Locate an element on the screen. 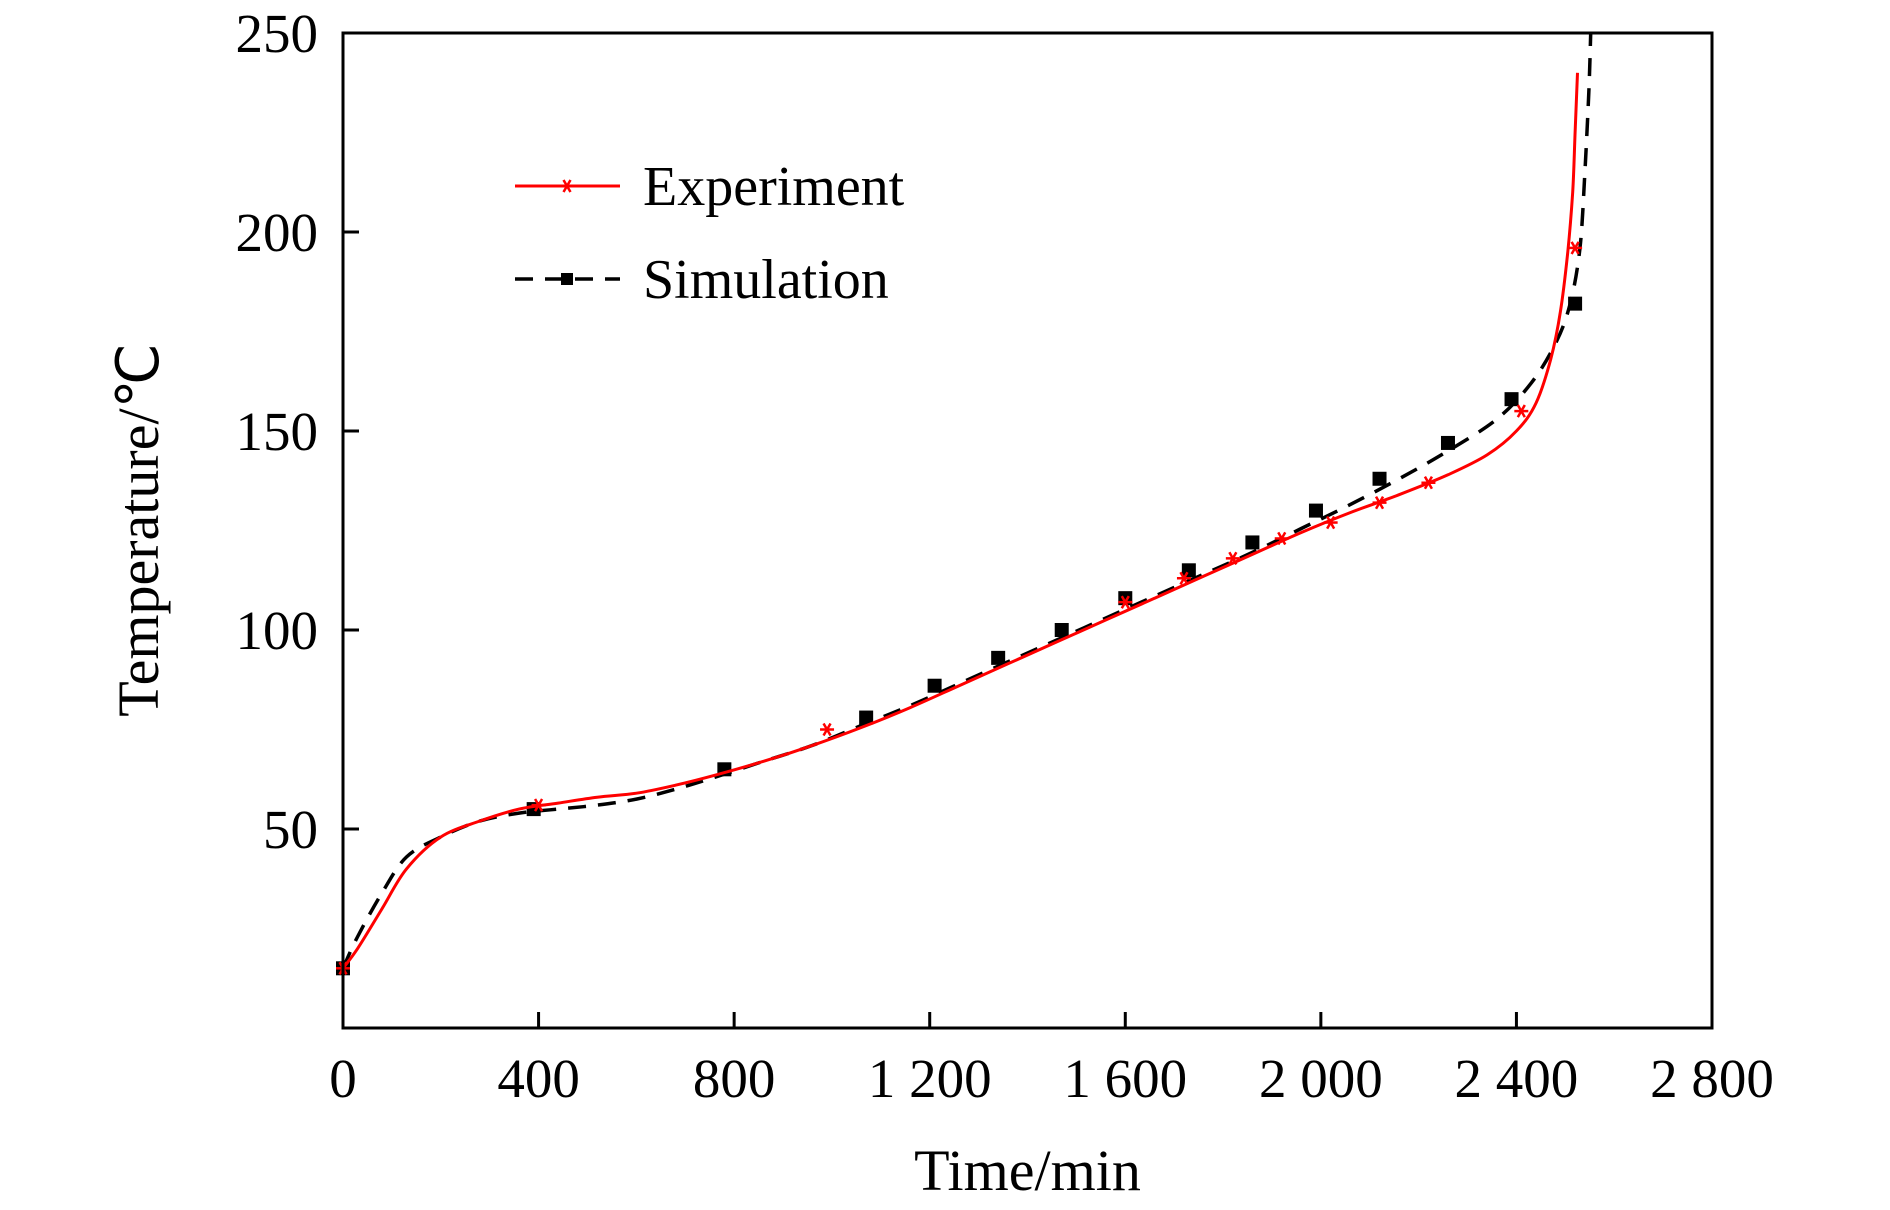 This screenshot has width=1890, height=1210. legend-item-experiment: Experiment is located at coordinates (710, 187).